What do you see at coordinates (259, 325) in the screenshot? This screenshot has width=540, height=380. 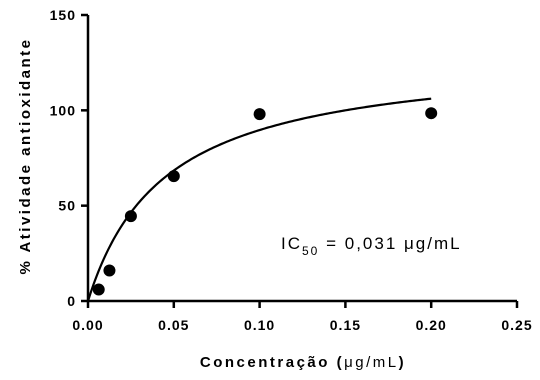 I see `x-tick-label: 0.10` at bounding box center [259, 325].